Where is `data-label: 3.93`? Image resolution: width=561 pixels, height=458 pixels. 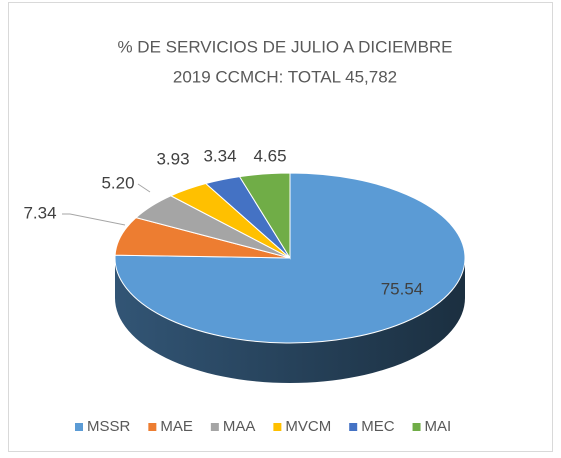
data-label: 3.93 is located at coordinates (172, 158).